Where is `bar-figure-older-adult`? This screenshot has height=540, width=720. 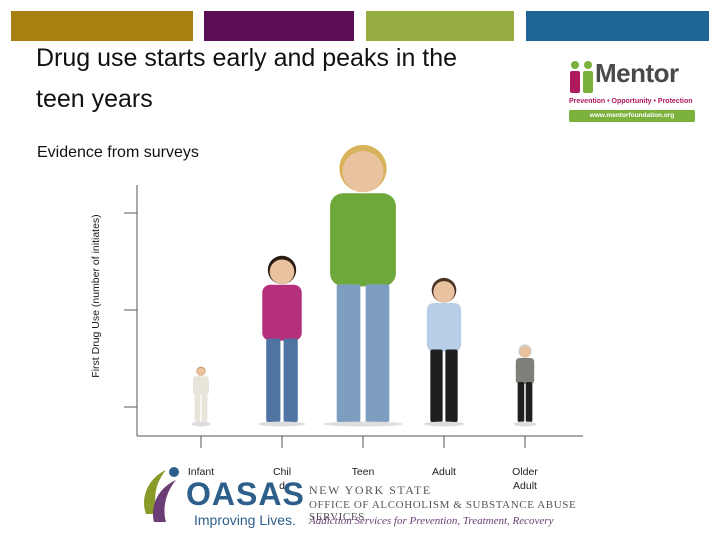
bar-figure-older-adult is located at coordinates (525, 385).